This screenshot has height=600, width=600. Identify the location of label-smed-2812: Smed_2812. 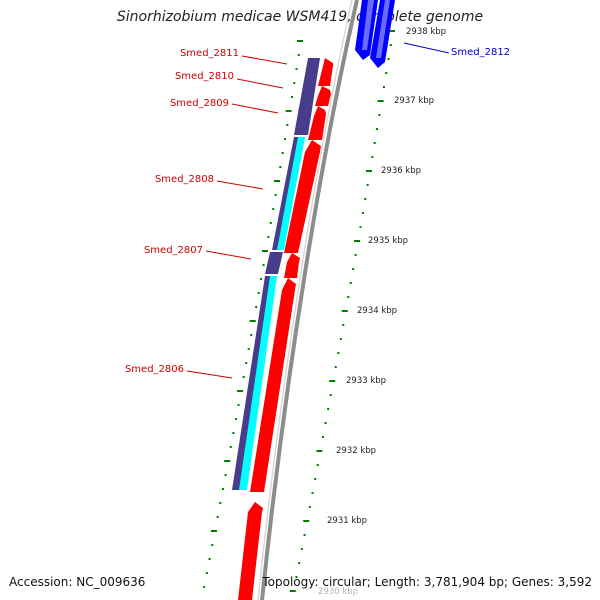
(480, 52).